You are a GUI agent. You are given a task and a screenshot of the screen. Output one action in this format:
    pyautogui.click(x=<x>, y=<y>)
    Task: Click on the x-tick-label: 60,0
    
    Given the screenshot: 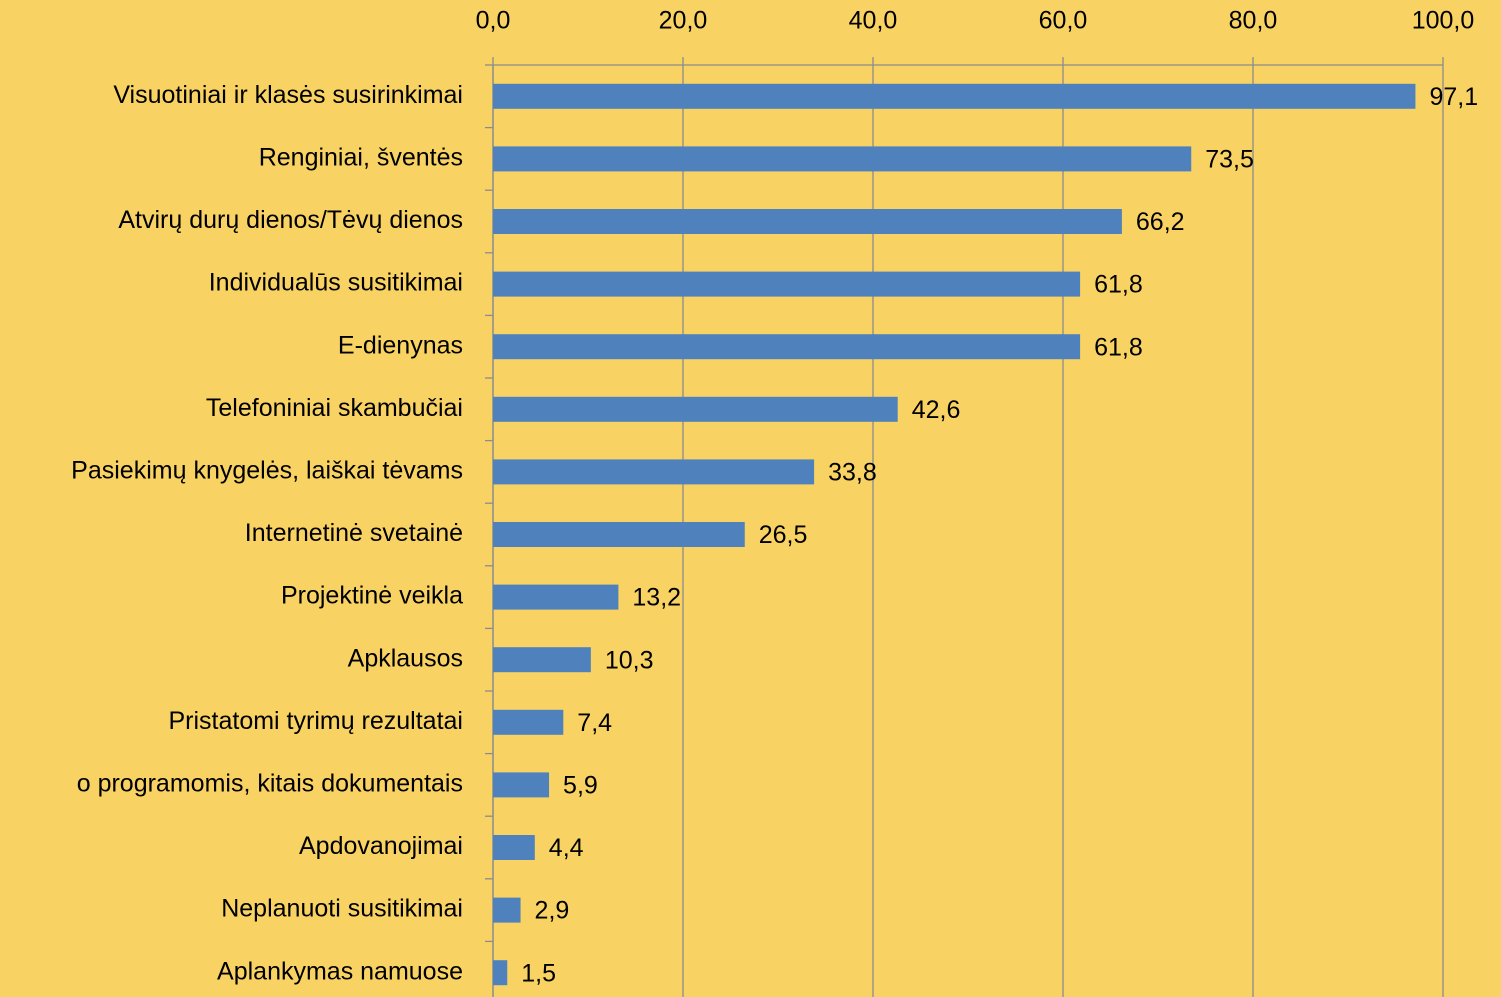 What is the action you would take?
    pyautogui.click(x=1063, y=21)
    